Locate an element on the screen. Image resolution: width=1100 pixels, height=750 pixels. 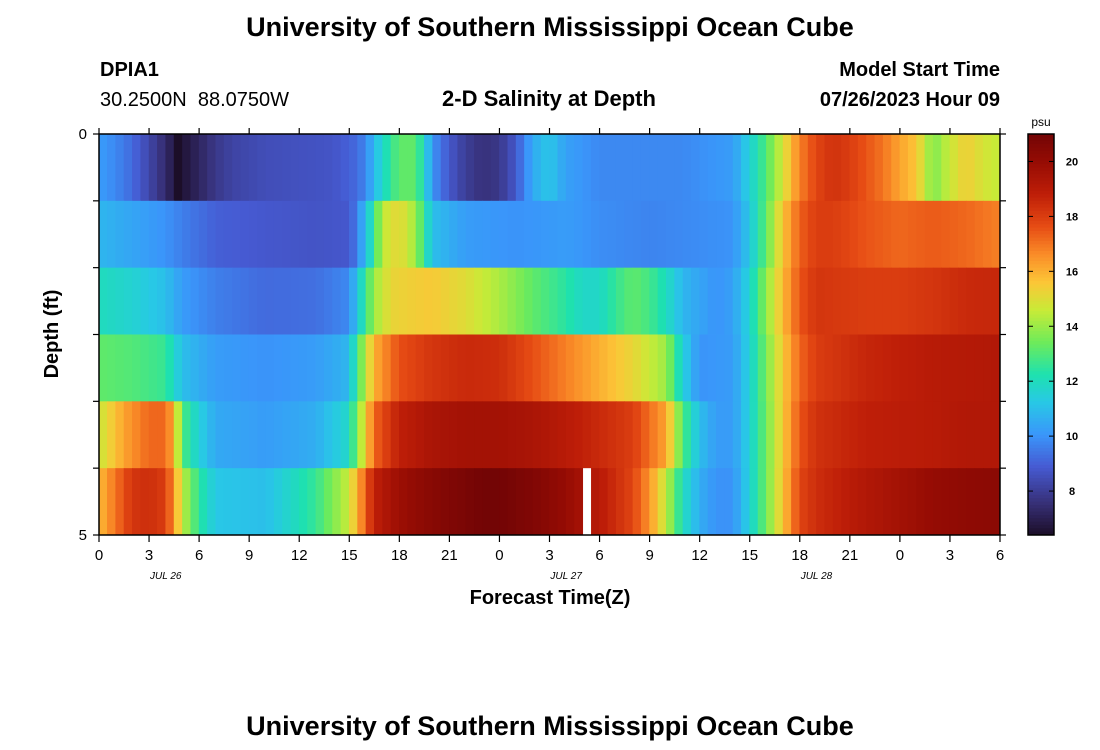
y-tick-label: 0 is located at coordinates (83, 134).